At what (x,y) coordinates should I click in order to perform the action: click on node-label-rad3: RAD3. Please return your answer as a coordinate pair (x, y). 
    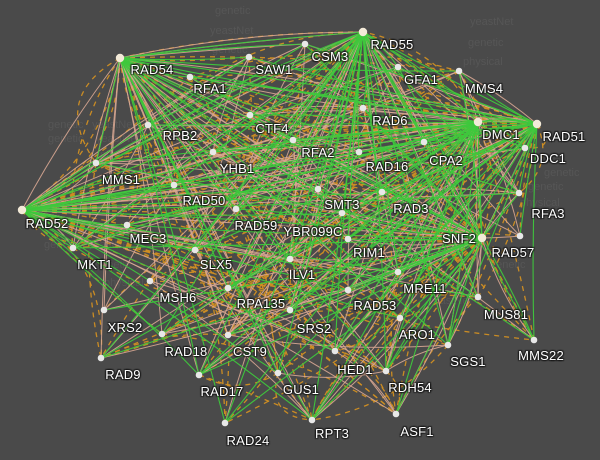
    Looking at the image, I should click on (411, 208).